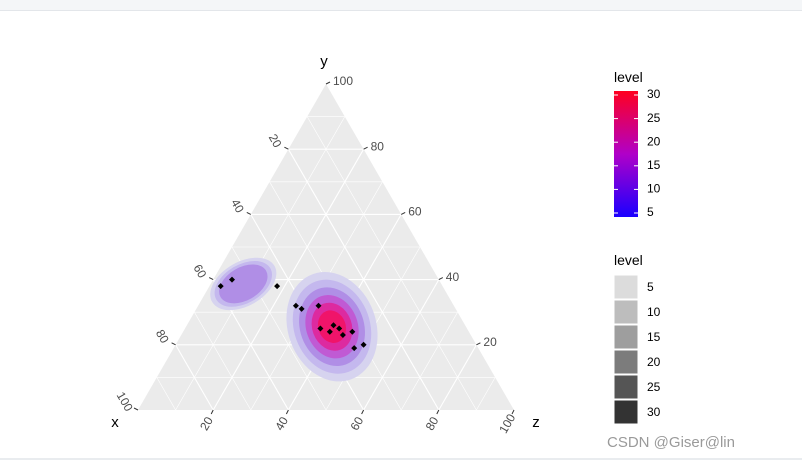 Image resolution: width=802 pixels, height=462 pixels. I want to click on colorbar-tick-label: 5, so click(650, 212).